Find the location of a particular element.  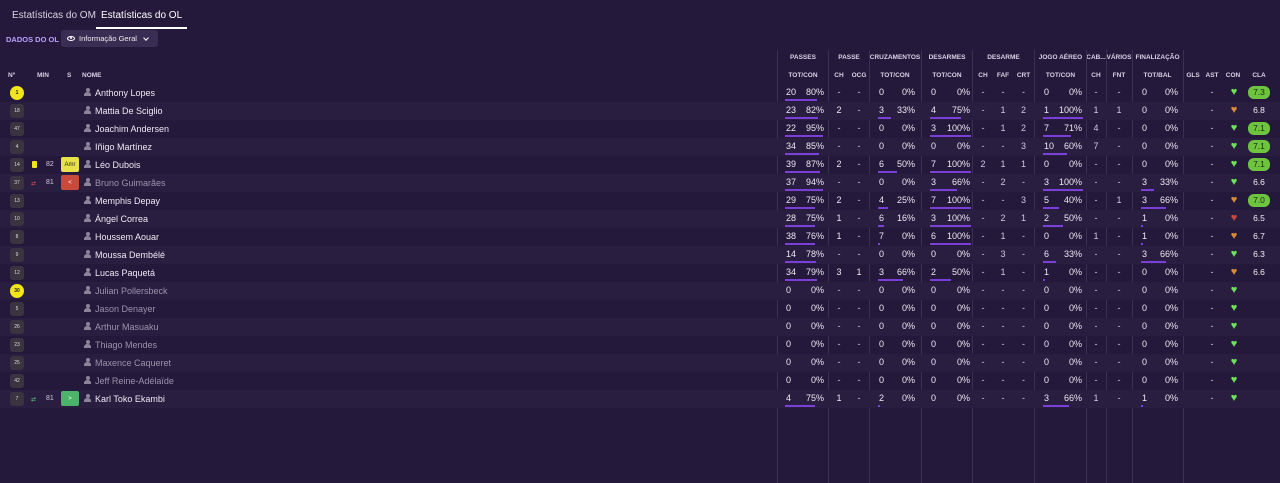

shots-bar is located at coordinates (1154, 262).